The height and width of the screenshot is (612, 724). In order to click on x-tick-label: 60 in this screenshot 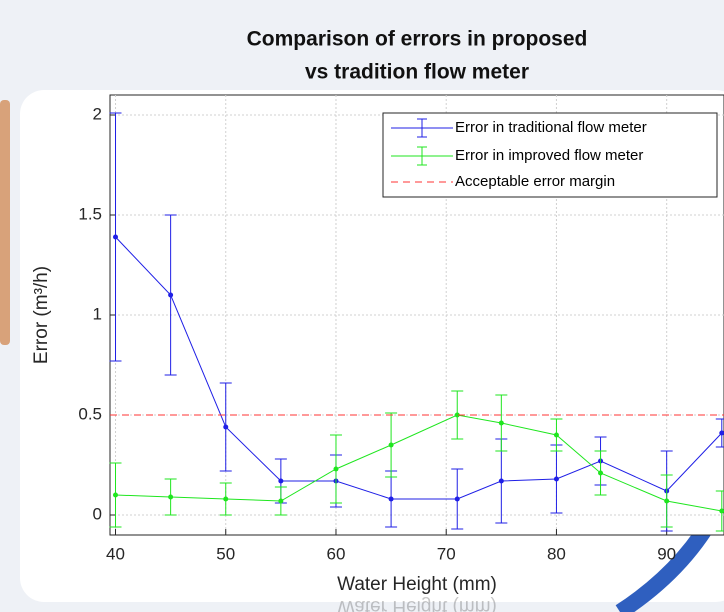, I will do `click(336, 553)`.